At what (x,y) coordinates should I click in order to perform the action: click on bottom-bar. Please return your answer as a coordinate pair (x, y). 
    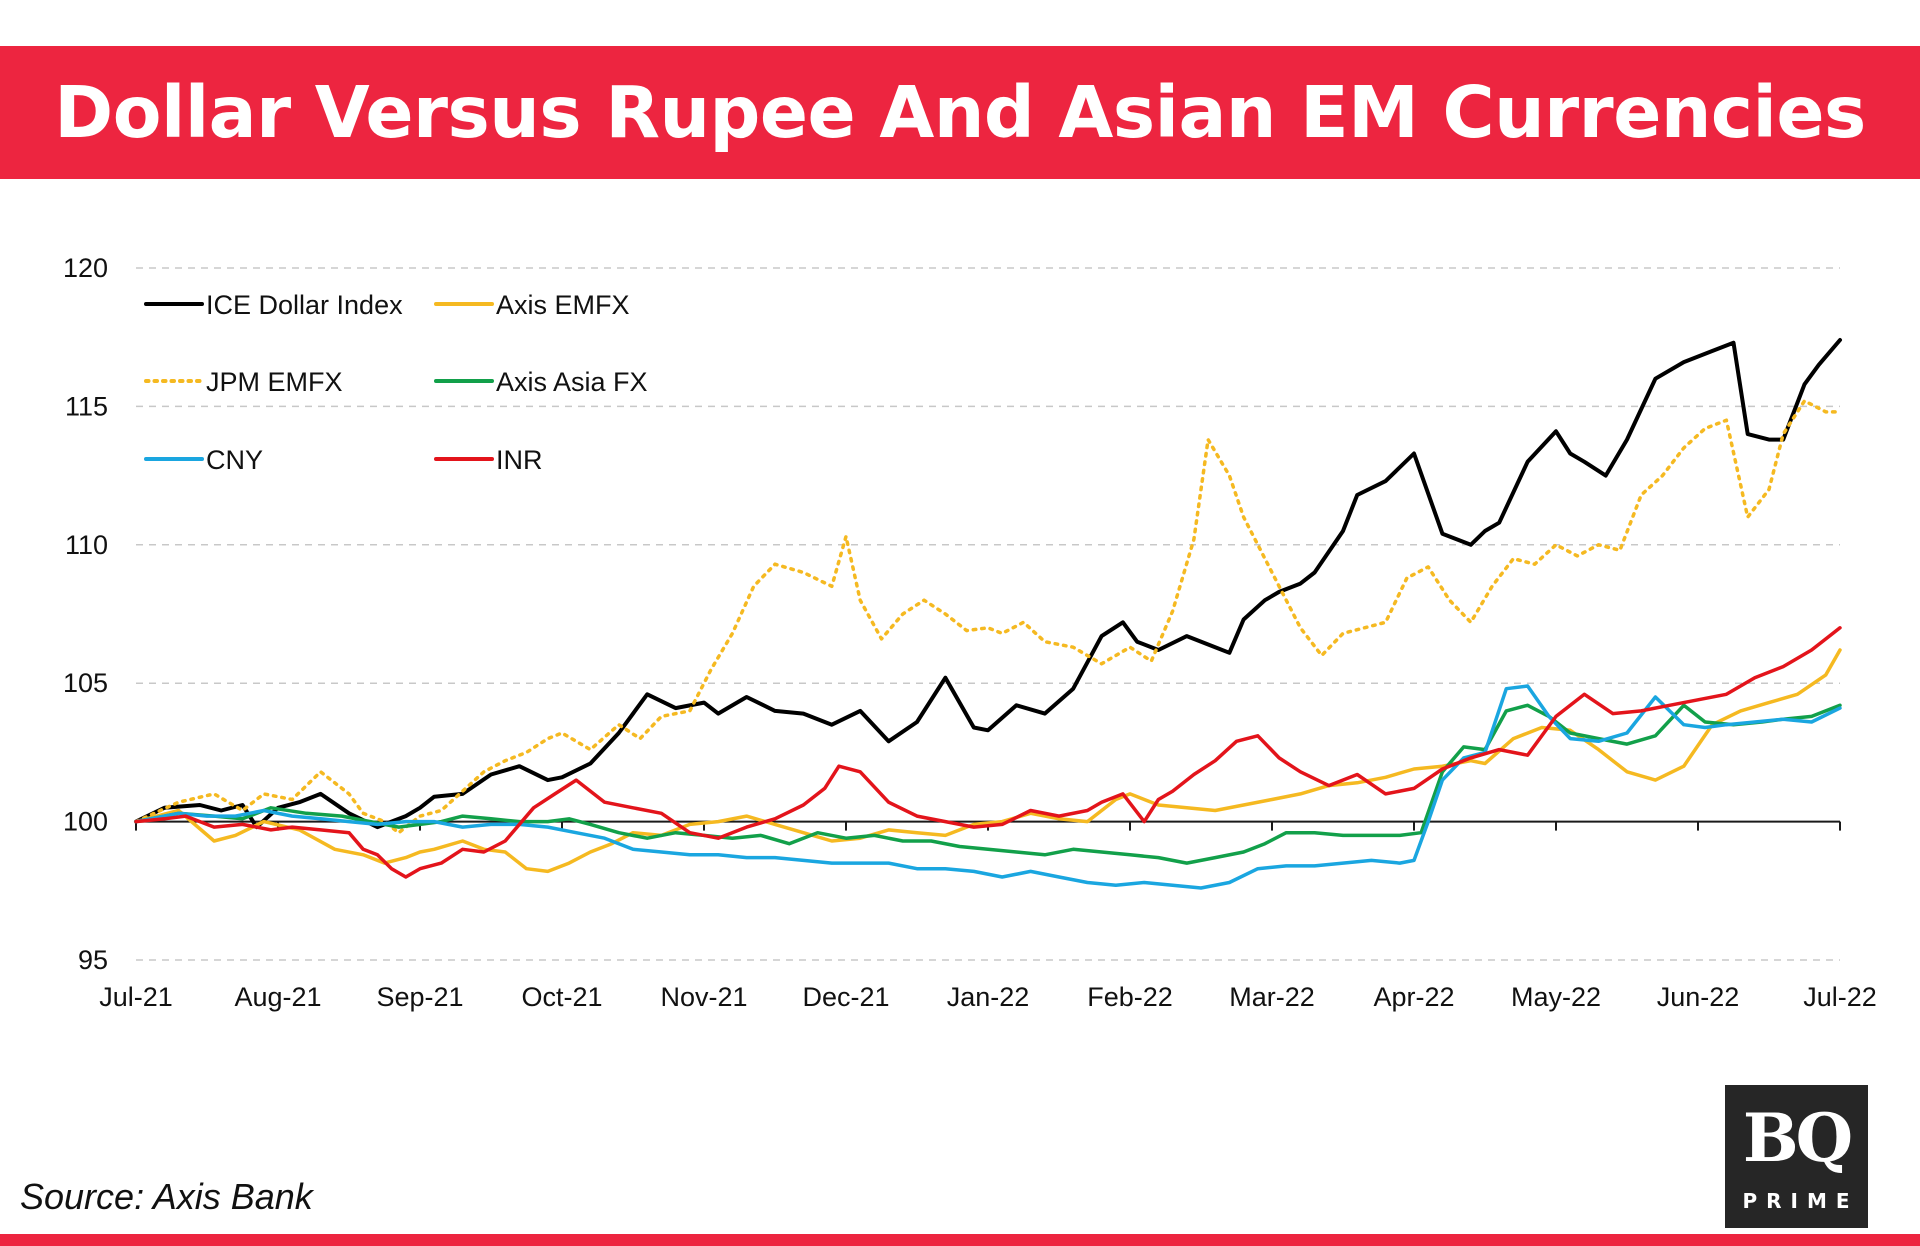
    Looking at the image, I should click on (960, 1240).